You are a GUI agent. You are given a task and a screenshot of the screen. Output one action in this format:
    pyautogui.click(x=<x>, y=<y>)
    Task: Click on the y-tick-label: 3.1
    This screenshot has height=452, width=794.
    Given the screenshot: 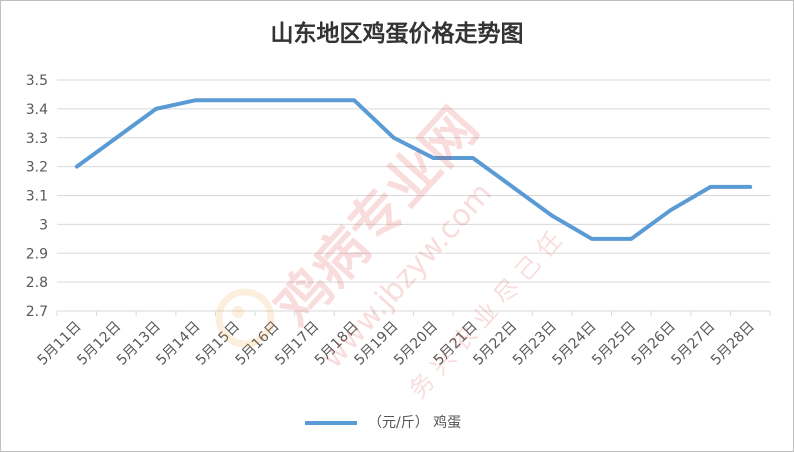 What is the action you would take?
    pyautogui.click(x=37, y=197)
    